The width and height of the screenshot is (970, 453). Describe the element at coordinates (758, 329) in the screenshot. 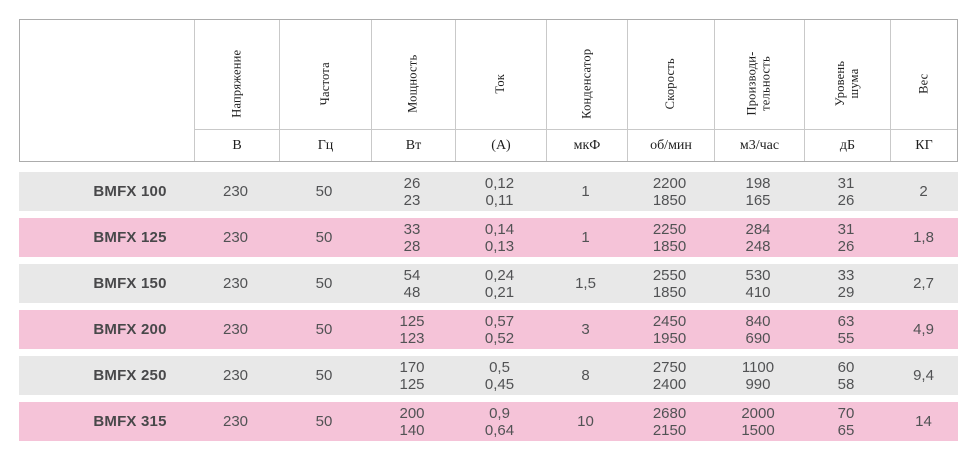

I see `value-cell: 840 690` at that location.